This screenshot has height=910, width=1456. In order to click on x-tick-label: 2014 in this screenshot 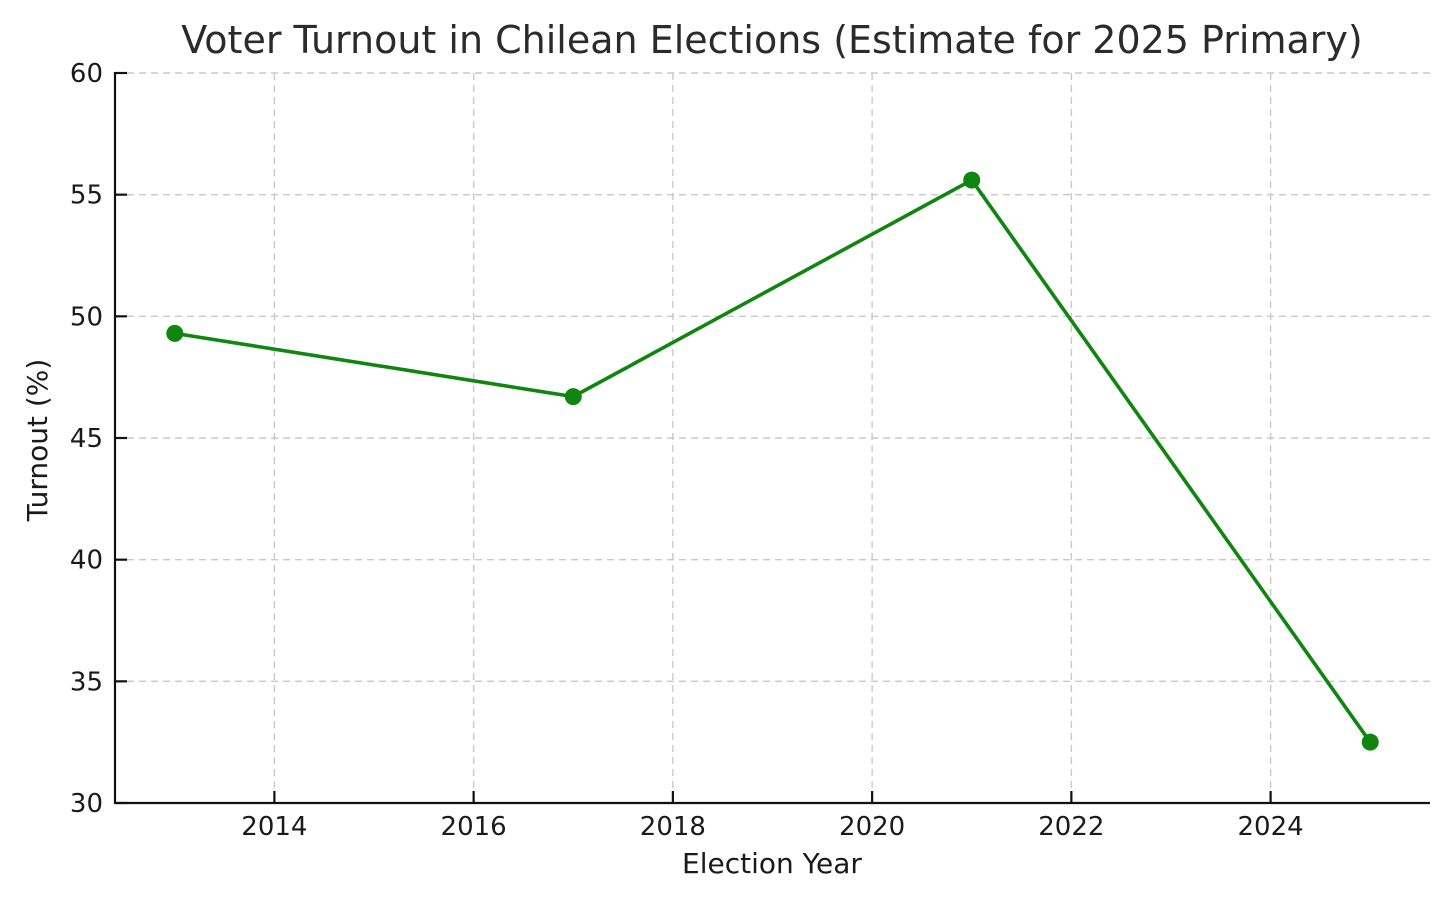, I will do `click(274, 827)`.